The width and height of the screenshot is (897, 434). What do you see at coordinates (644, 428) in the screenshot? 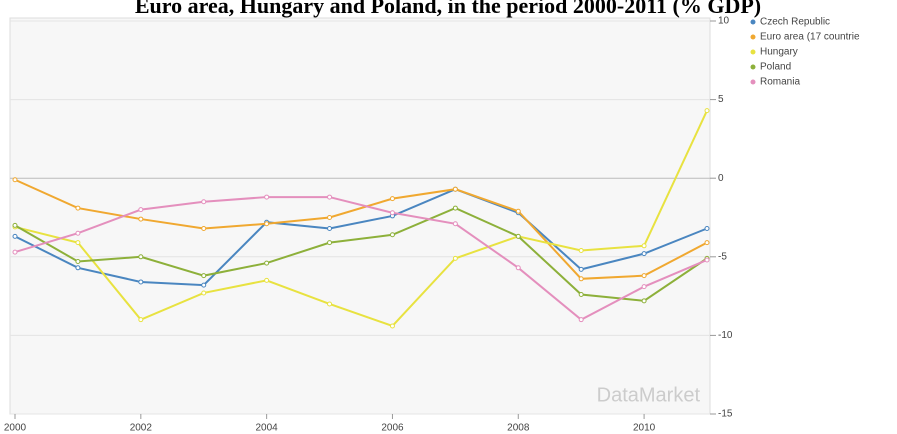
I see `x-tick-label: 2010` at bounding box center [644, 428].